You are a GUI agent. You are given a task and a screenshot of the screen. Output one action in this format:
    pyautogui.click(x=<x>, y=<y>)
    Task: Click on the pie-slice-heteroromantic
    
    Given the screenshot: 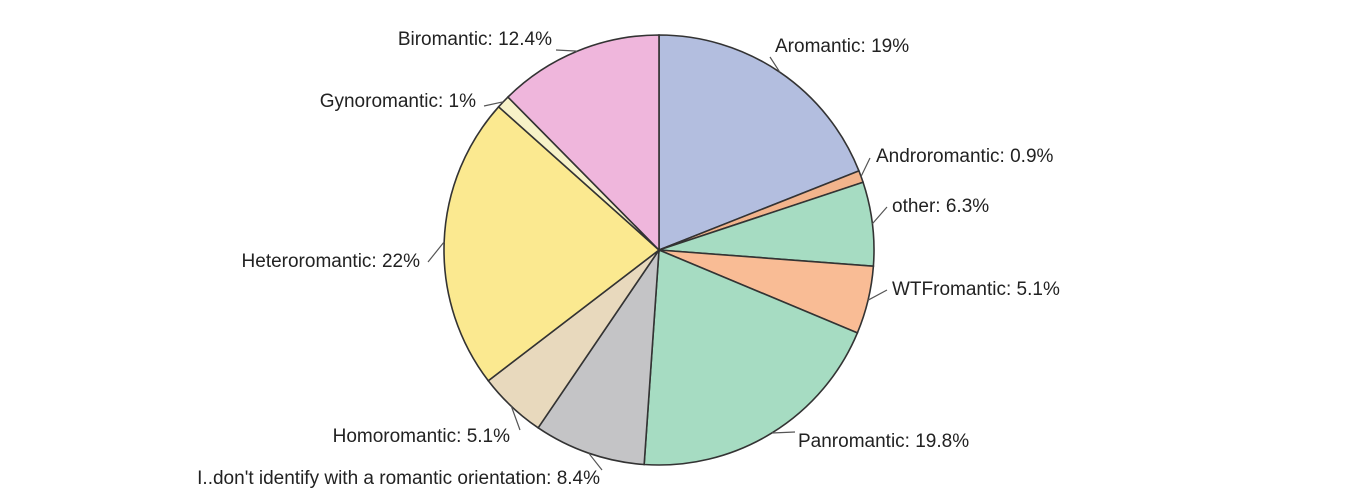 What is the action you would take?
    pyautogui.click(x=552, y=243)
    